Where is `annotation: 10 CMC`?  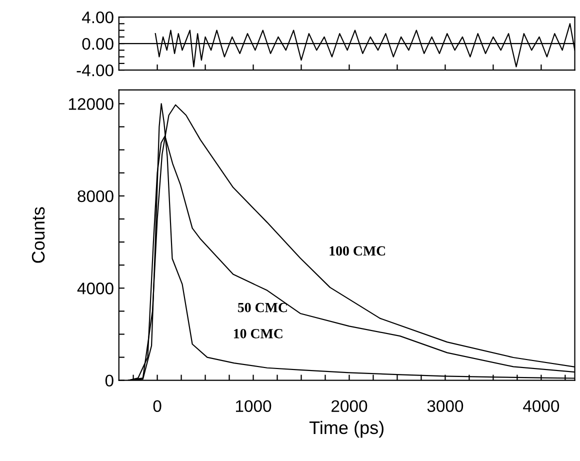
annotation: 10 CMC is located at coordinates (258, 333).